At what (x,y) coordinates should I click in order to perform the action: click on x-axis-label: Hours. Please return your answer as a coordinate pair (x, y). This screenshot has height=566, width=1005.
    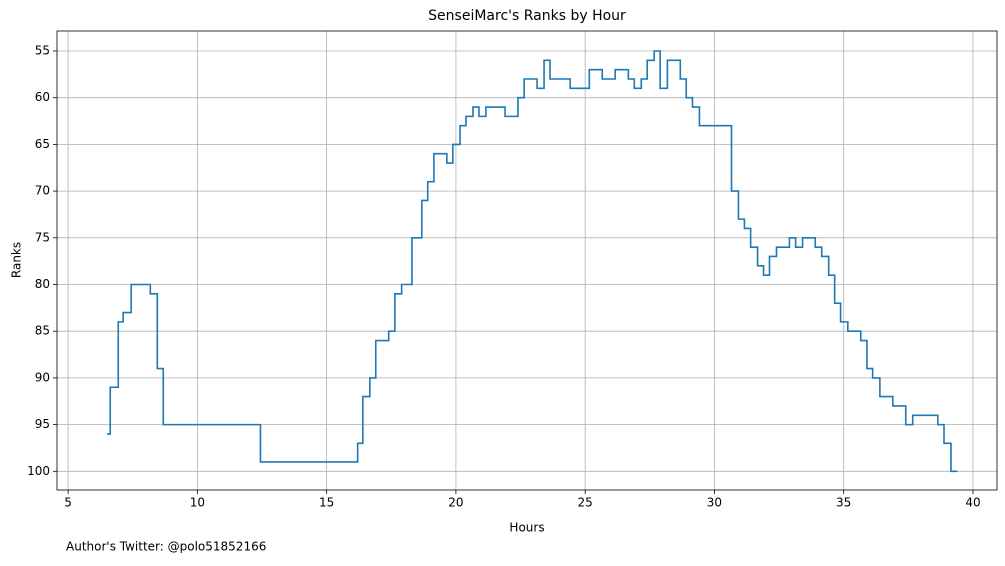
    Looking at the image, I should click on (526, 528).